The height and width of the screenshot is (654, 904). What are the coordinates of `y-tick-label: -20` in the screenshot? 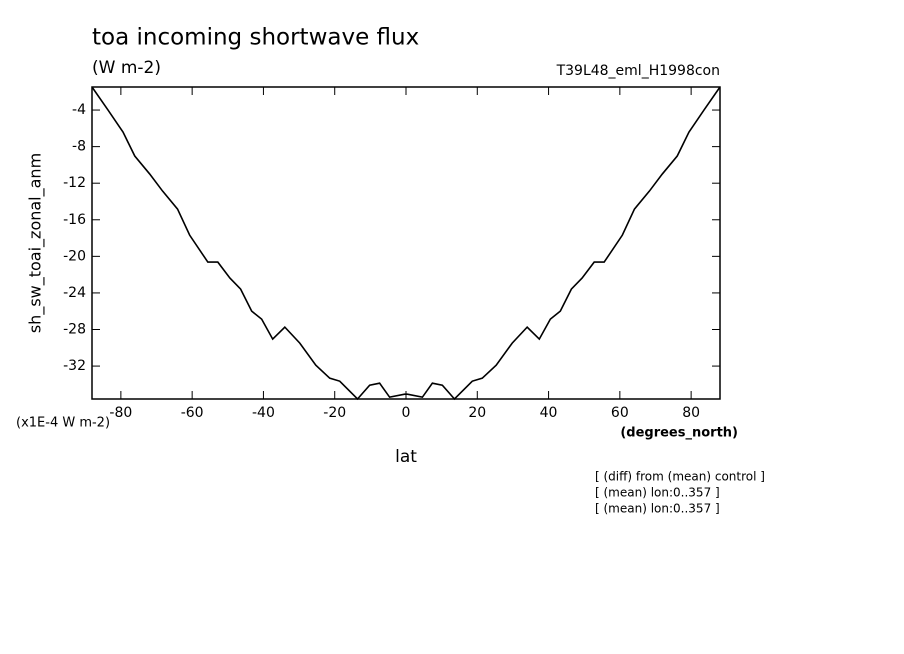 It's located at (74, 256).